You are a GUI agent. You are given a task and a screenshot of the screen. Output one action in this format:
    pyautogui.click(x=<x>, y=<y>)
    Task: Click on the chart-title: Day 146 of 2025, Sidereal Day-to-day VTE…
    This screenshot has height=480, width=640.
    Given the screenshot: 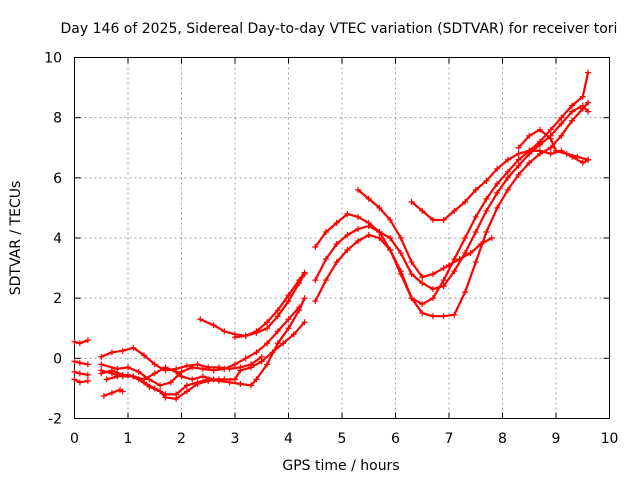 What is the action you would take?
    pyautogui.click(x=339, y=29)
    